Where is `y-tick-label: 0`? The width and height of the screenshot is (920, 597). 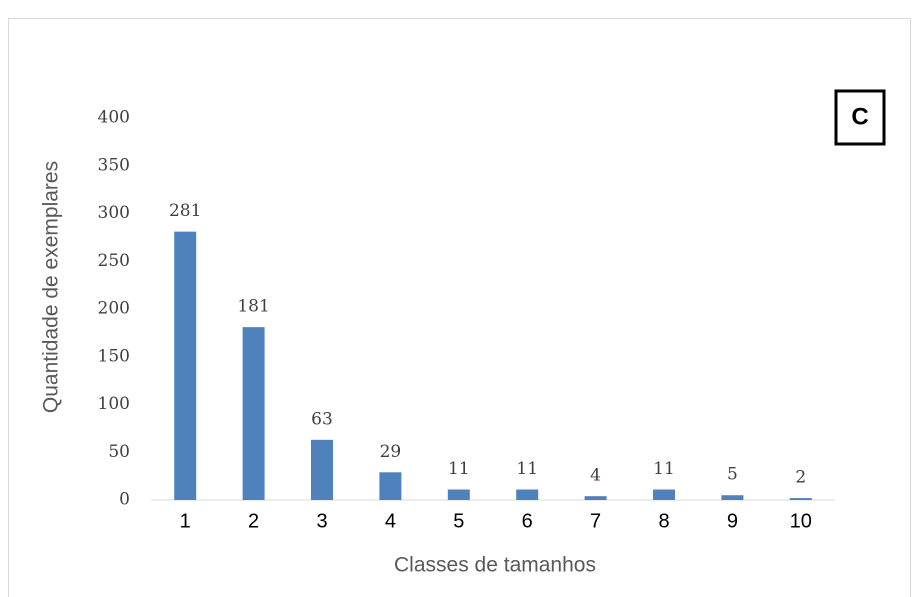 y-tick-label: 0 is located at coordinates (124, 500).